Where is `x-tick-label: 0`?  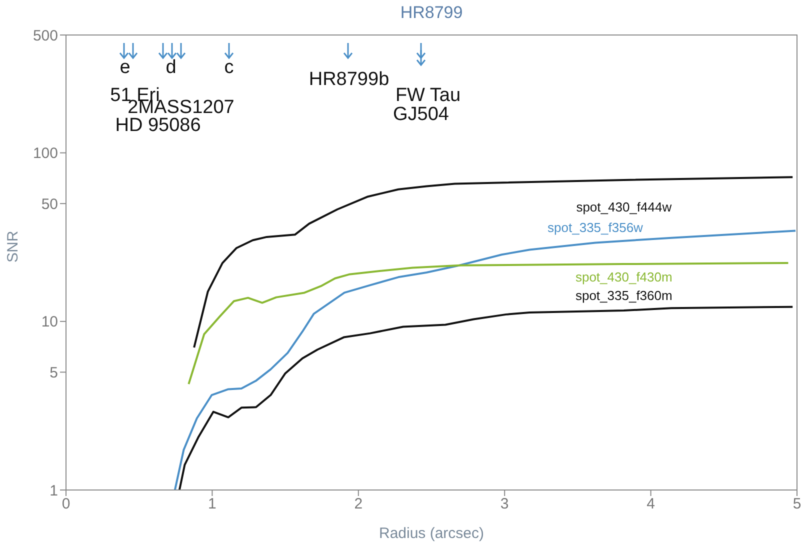 x-tick-label: 0 is located at coordinates (66, 504).